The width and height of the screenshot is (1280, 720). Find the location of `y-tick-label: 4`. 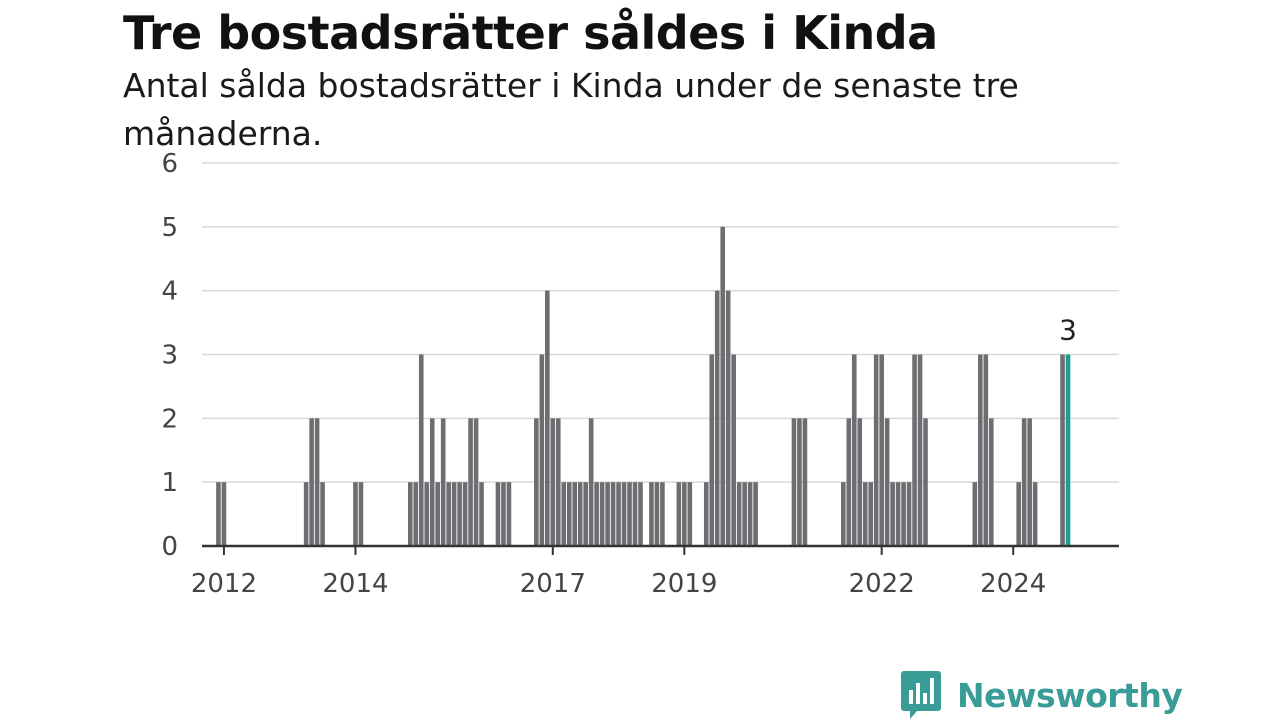

y-tick-label: 4 is located at coordinates (169, 292).